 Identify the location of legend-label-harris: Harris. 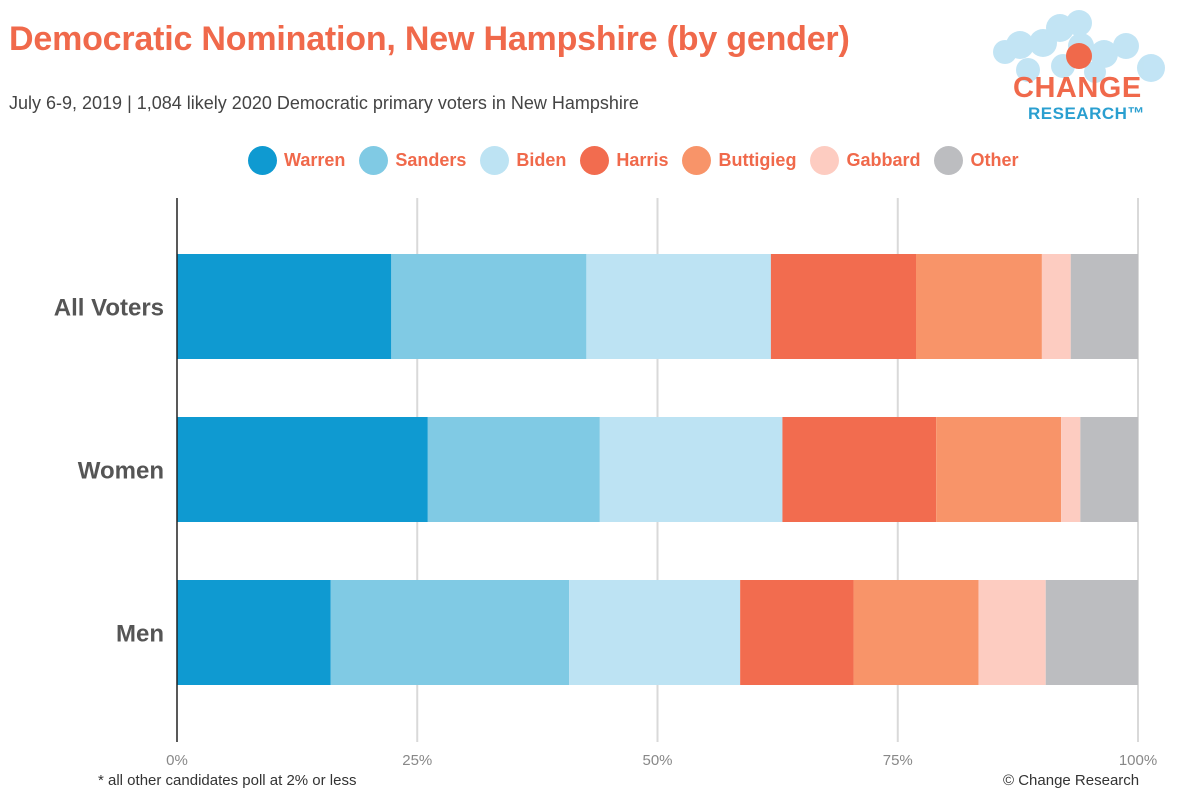
(642, 160).